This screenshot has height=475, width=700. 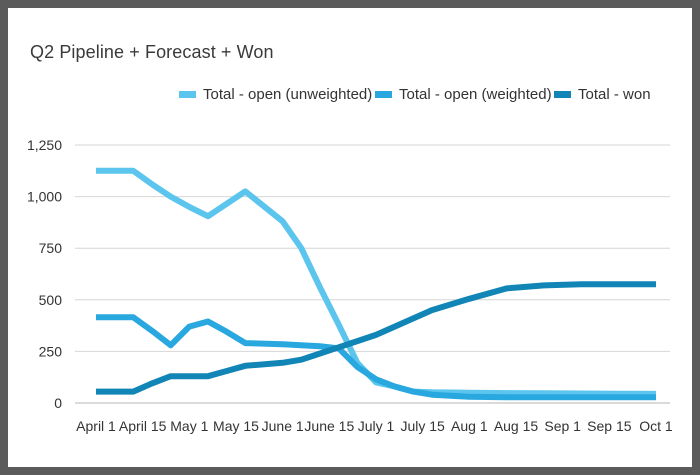 I want to click on x-tick-label: June 1, so click(x=283, y=426).